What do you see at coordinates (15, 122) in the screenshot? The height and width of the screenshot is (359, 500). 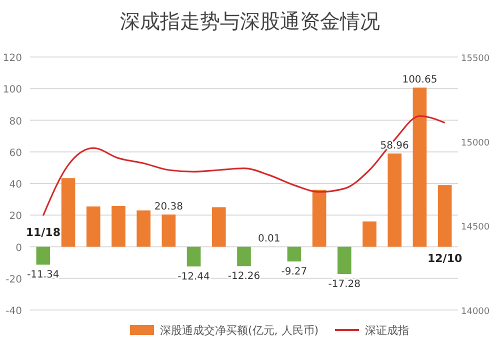 I see `y-tick-label: 80` at bounding box center [15, 122].